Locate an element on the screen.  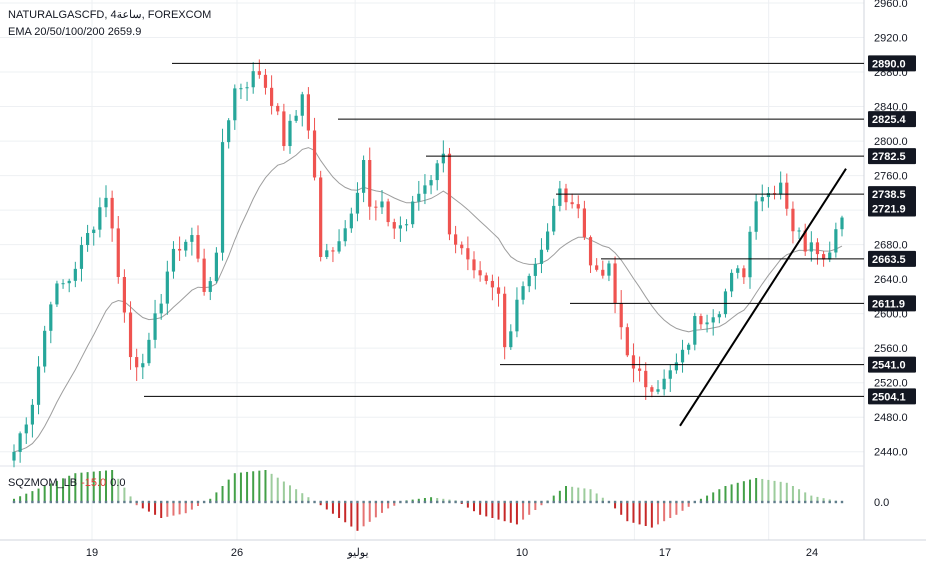
level-price-label: 2541.0 is located at coordinates (889, 366).